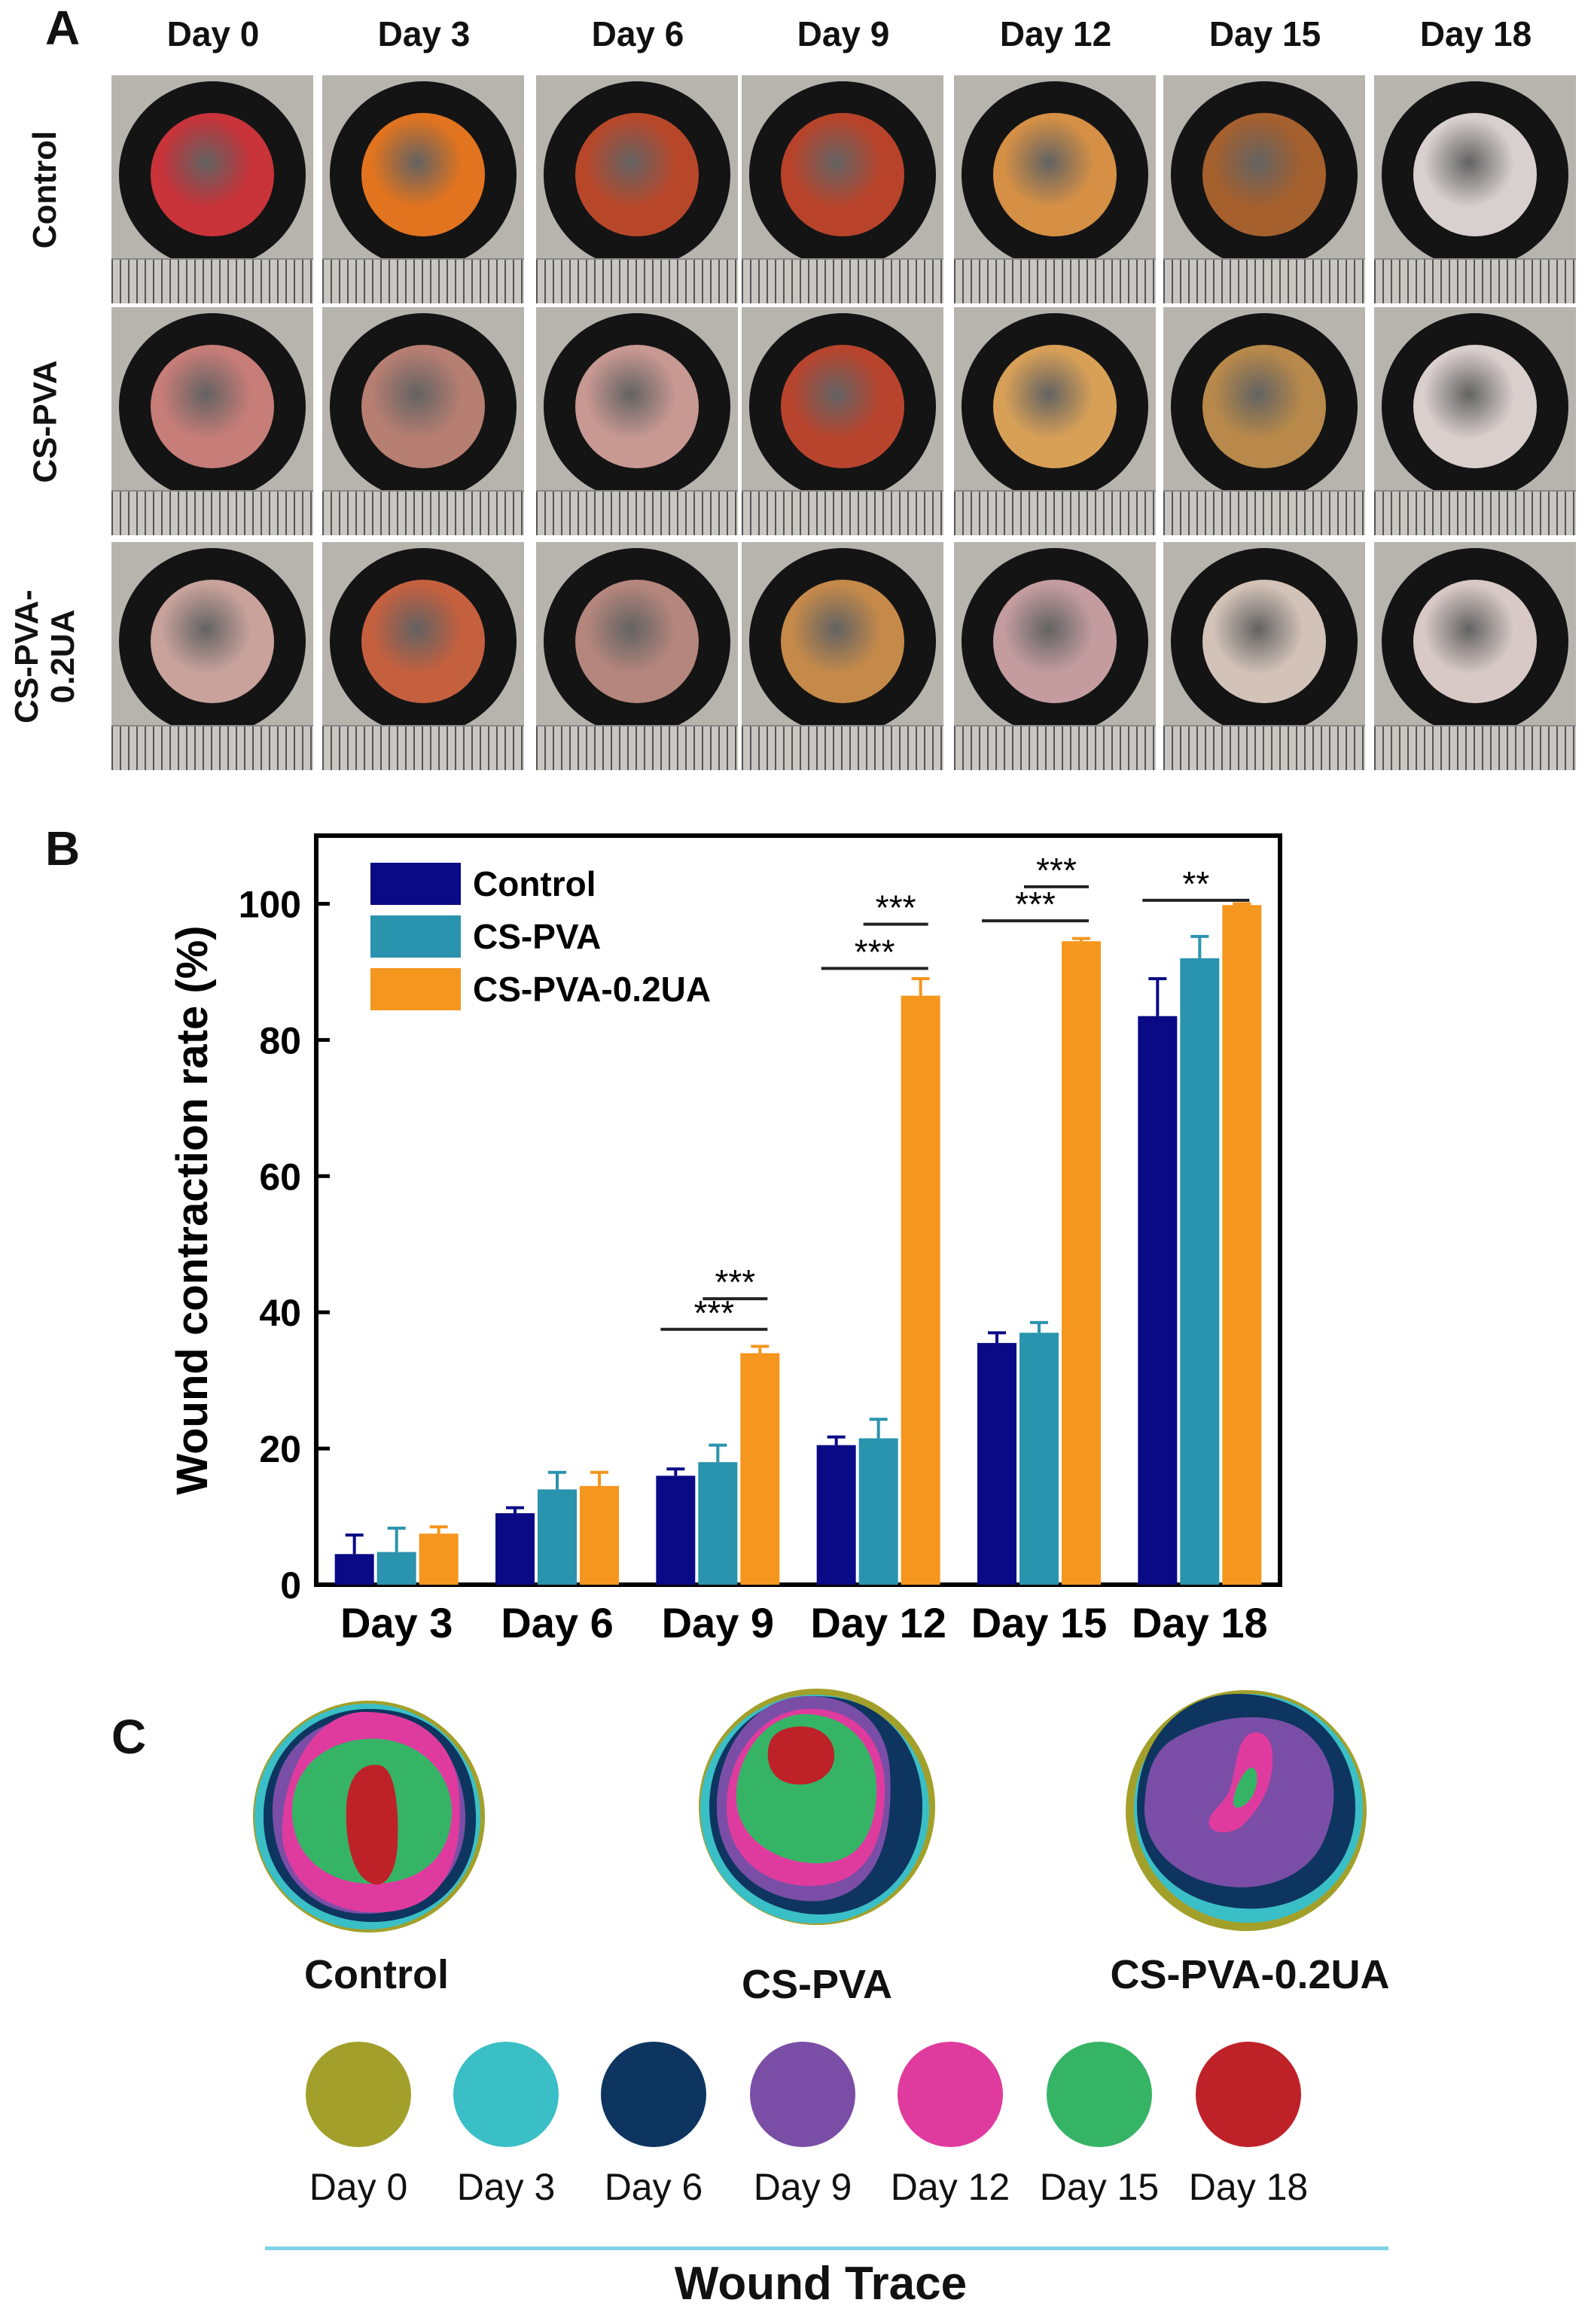  What do you see at coordinates (653, 2187) in the screenshot?
I see `trace-legend-label: Day 6` at bounding box center [653, 2187].